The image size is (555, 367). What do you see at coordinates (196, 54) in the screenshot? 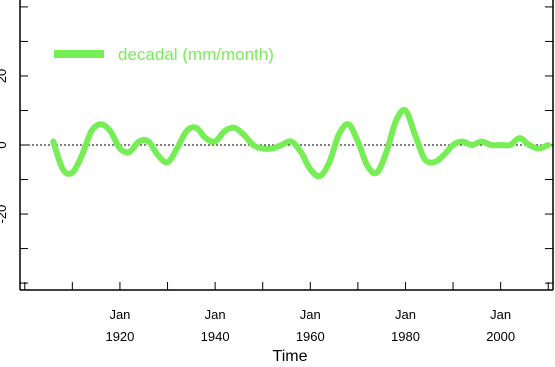
I see `legend-label: decadal (mm/month)` at bounding box center [196, 54].